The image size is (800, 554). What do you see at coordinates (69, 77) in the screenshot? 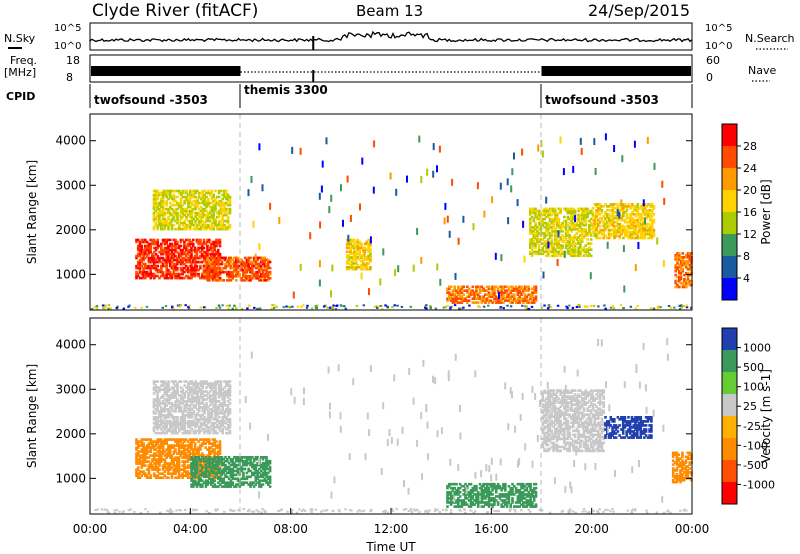
I see `freq-tick-bottom: 8` at bounding box center [69, 77].